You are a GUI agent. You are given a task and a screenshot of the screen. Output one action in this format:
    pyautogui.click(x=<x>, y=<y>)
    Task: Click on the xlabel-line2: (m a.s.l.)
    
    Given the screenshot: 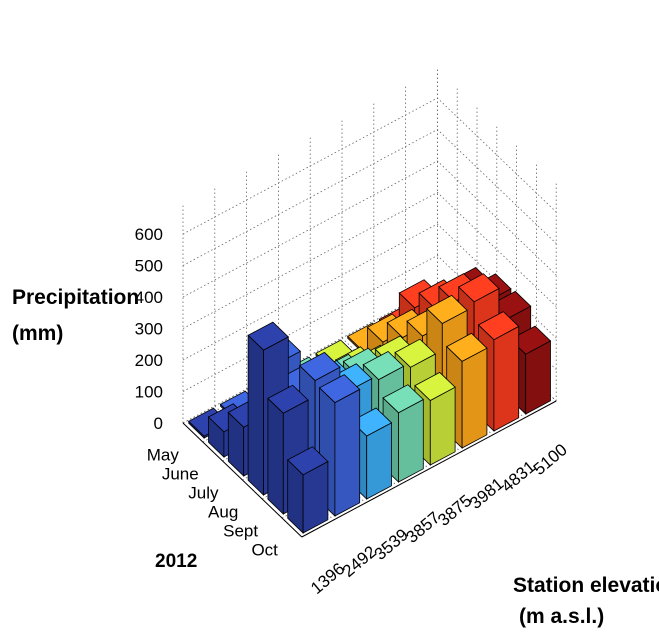 What is the action you would take?
    pyautogui.click(x=561, y=616)
    